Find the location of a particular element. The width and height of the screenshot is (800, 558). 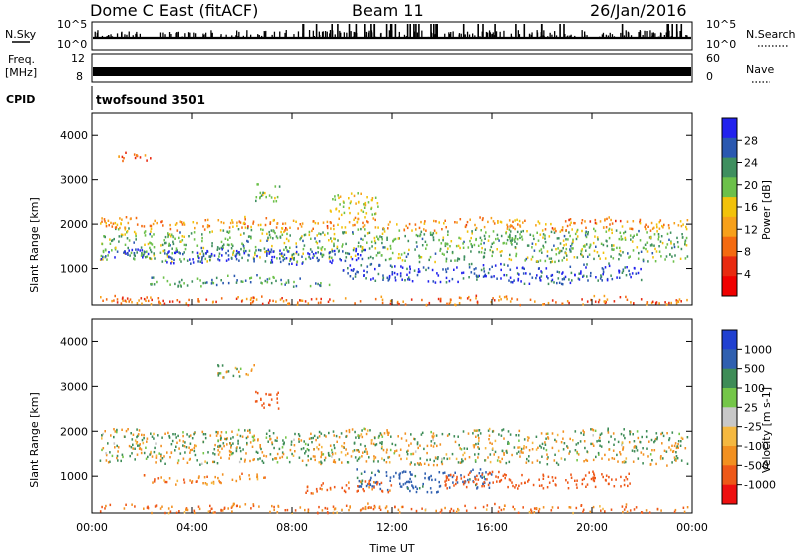

beam-label: Beam 11 is located at coordinates (388, 10).